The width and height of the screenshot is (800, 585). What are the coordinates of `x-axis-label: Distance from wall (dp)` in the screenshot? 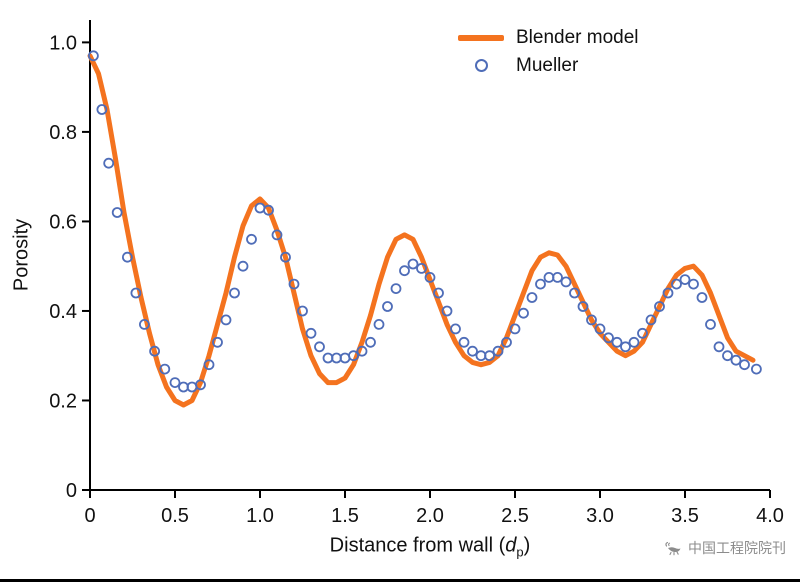 It's located at (430, 547).